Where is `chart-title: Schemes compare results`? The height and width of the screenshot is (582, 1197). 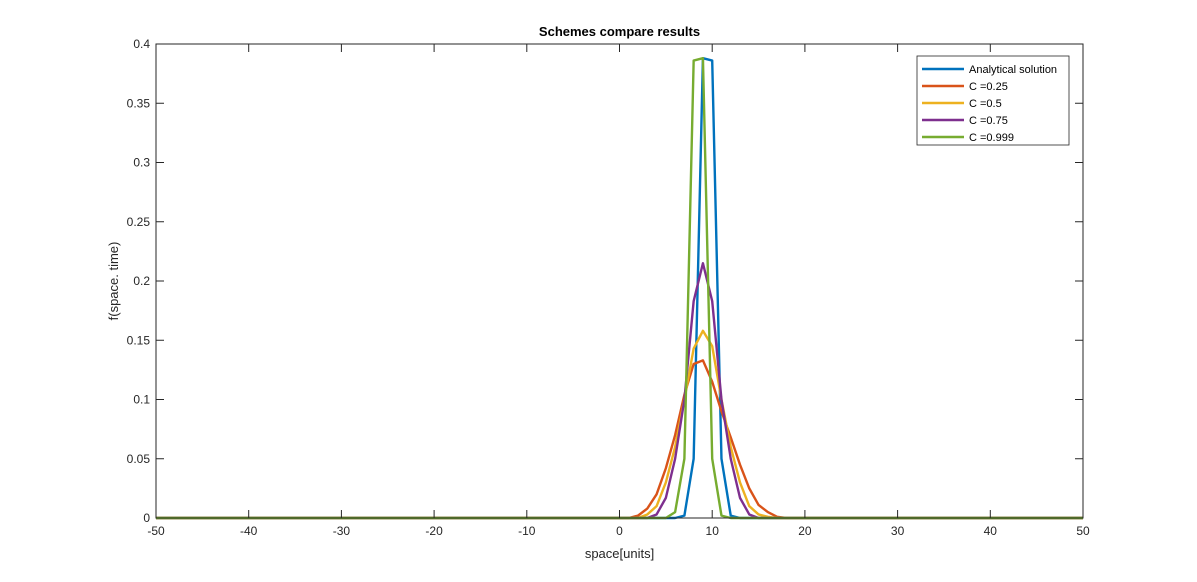
chart-title: Schemes compare results is located at coordinates (619, 31).